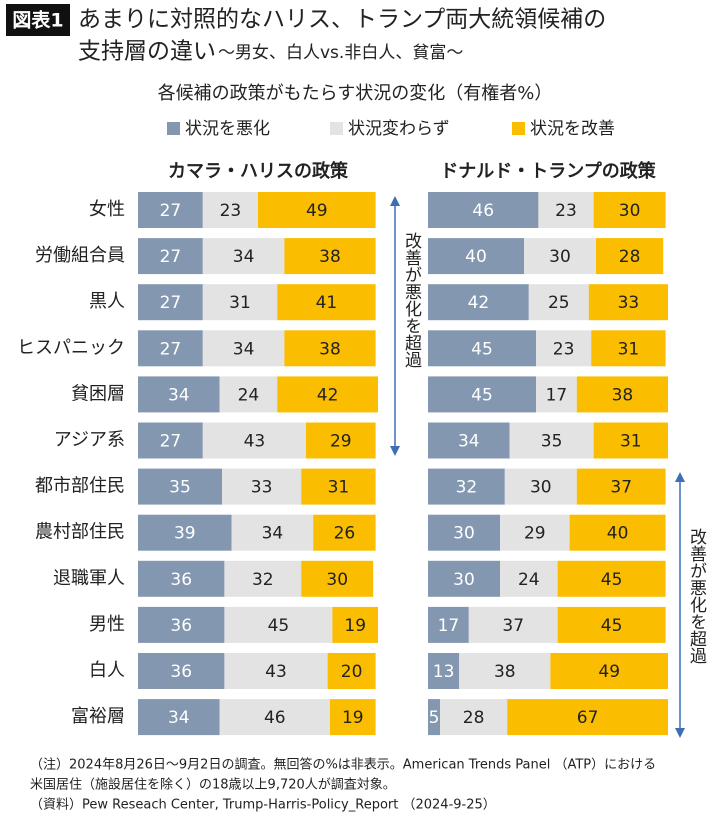  Describe the element at coordinates (107, 301) in the screenshot. I see `category-label: 黒人` at that location.